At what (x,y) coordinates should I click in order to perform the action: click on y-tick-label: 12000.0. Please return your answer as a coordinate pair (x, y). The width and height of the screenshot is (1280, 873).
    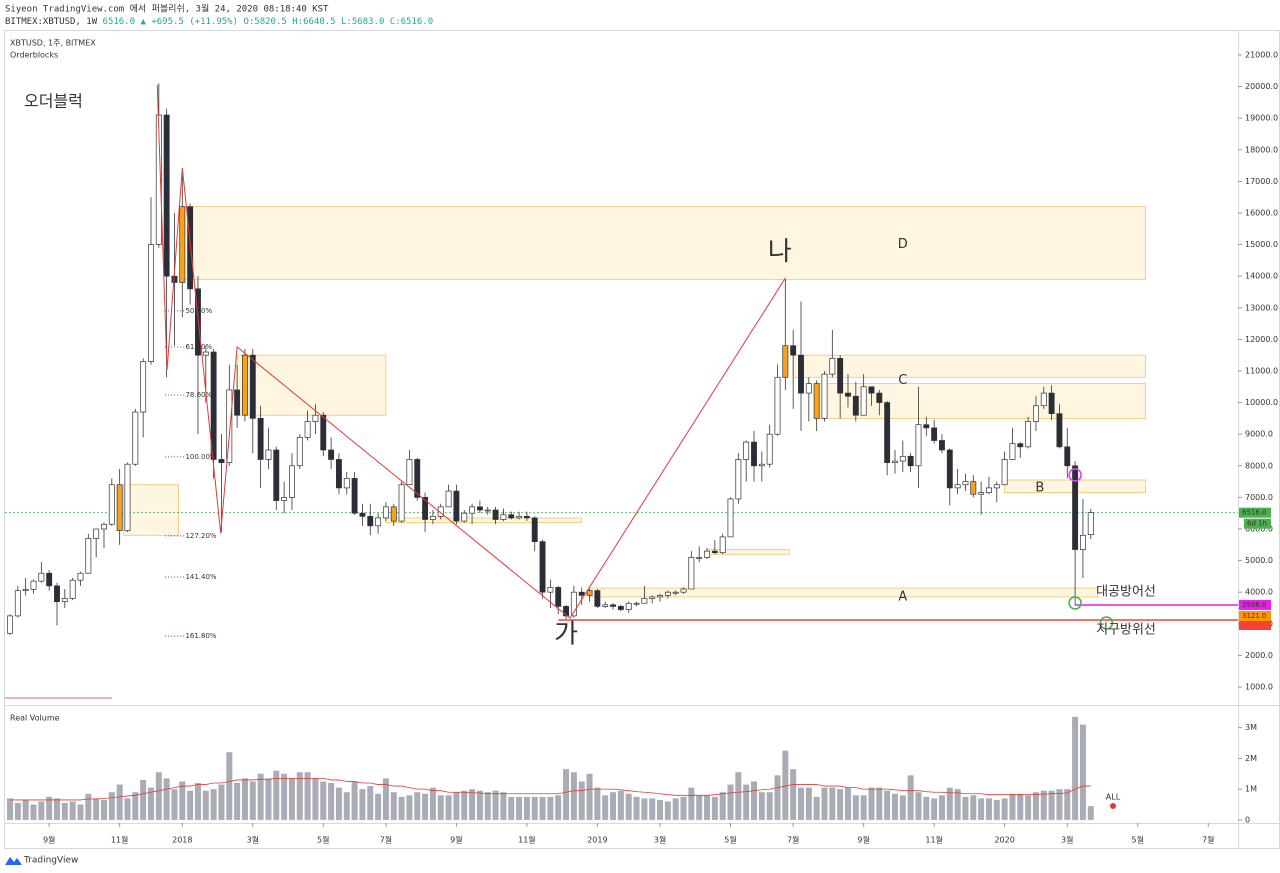
    Looking at the image, I should click on (1261, 339).